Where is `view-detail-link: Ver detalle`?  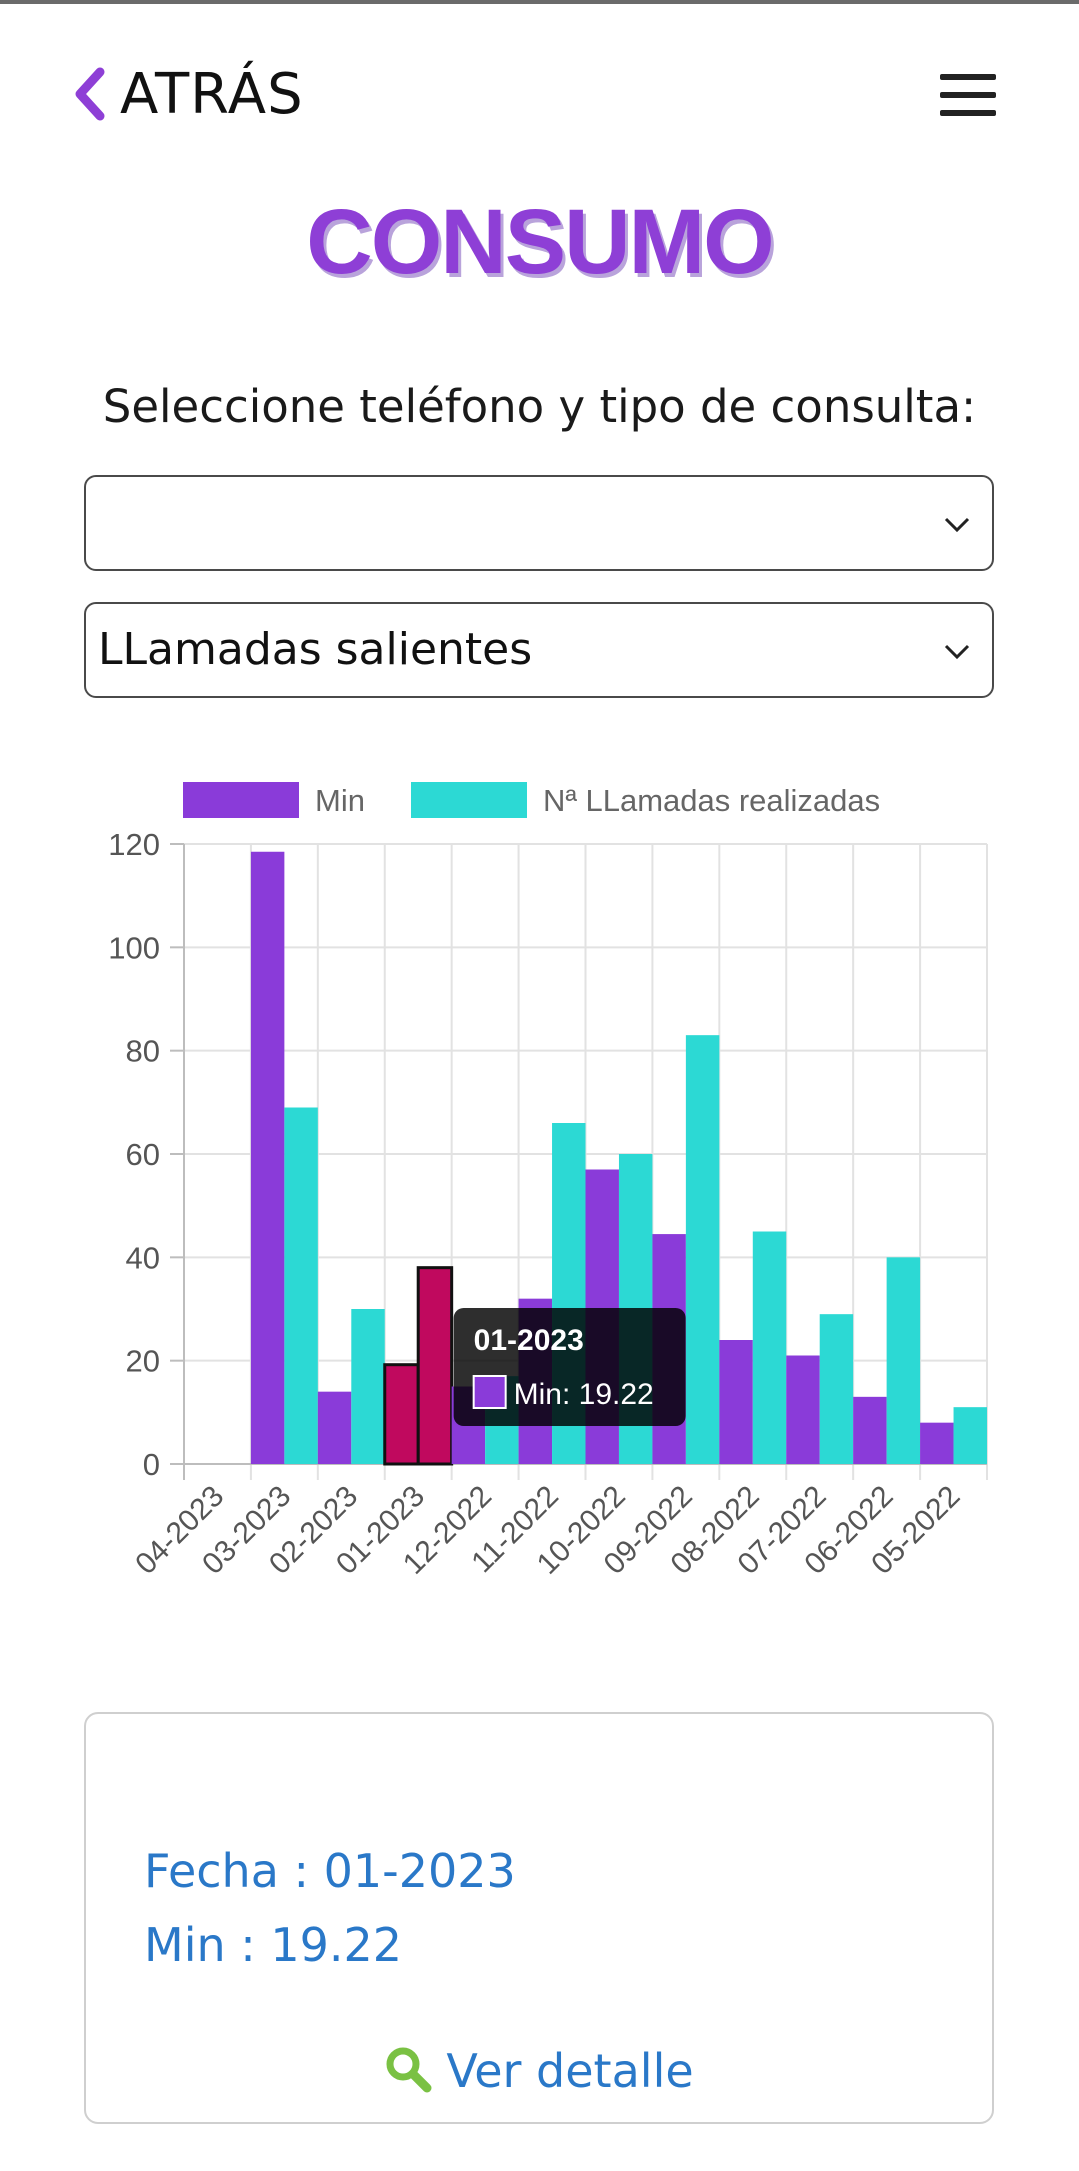 view-detail-link: Ver detalle is located at coordinates (539, 2071).